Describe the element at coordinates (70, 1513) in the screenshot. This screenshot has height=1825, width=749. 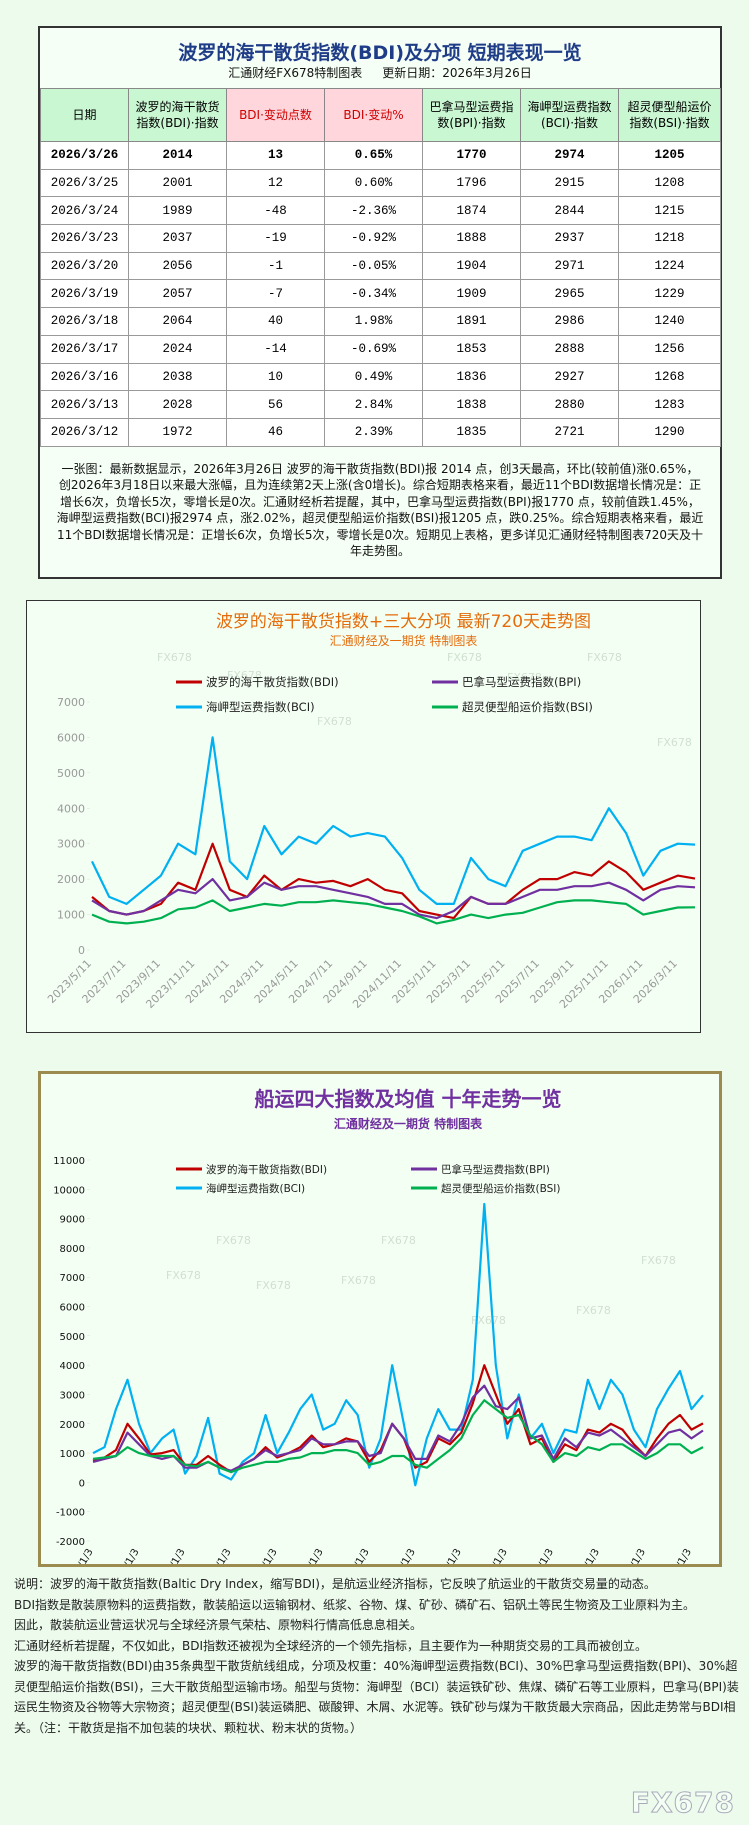
I see `y-tick-label: -1000` at that location.